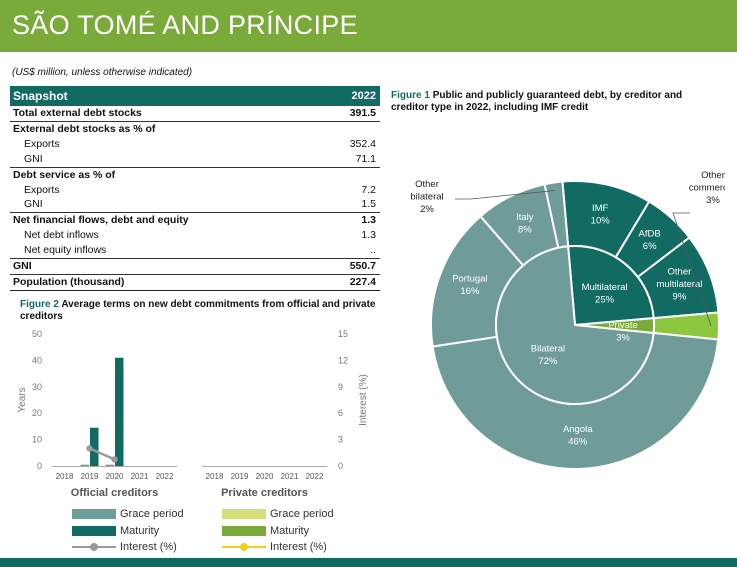  I want to click on table-row: GNI 71.1, so click(195, 159).